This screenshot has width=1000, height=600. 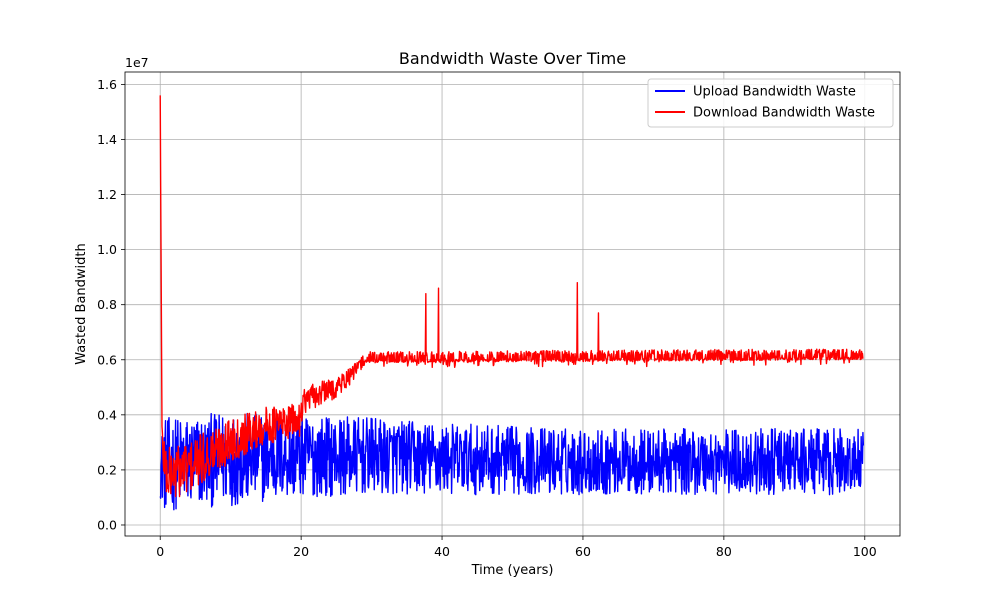 I want to click on legend-box, so click(x=770, y=103).